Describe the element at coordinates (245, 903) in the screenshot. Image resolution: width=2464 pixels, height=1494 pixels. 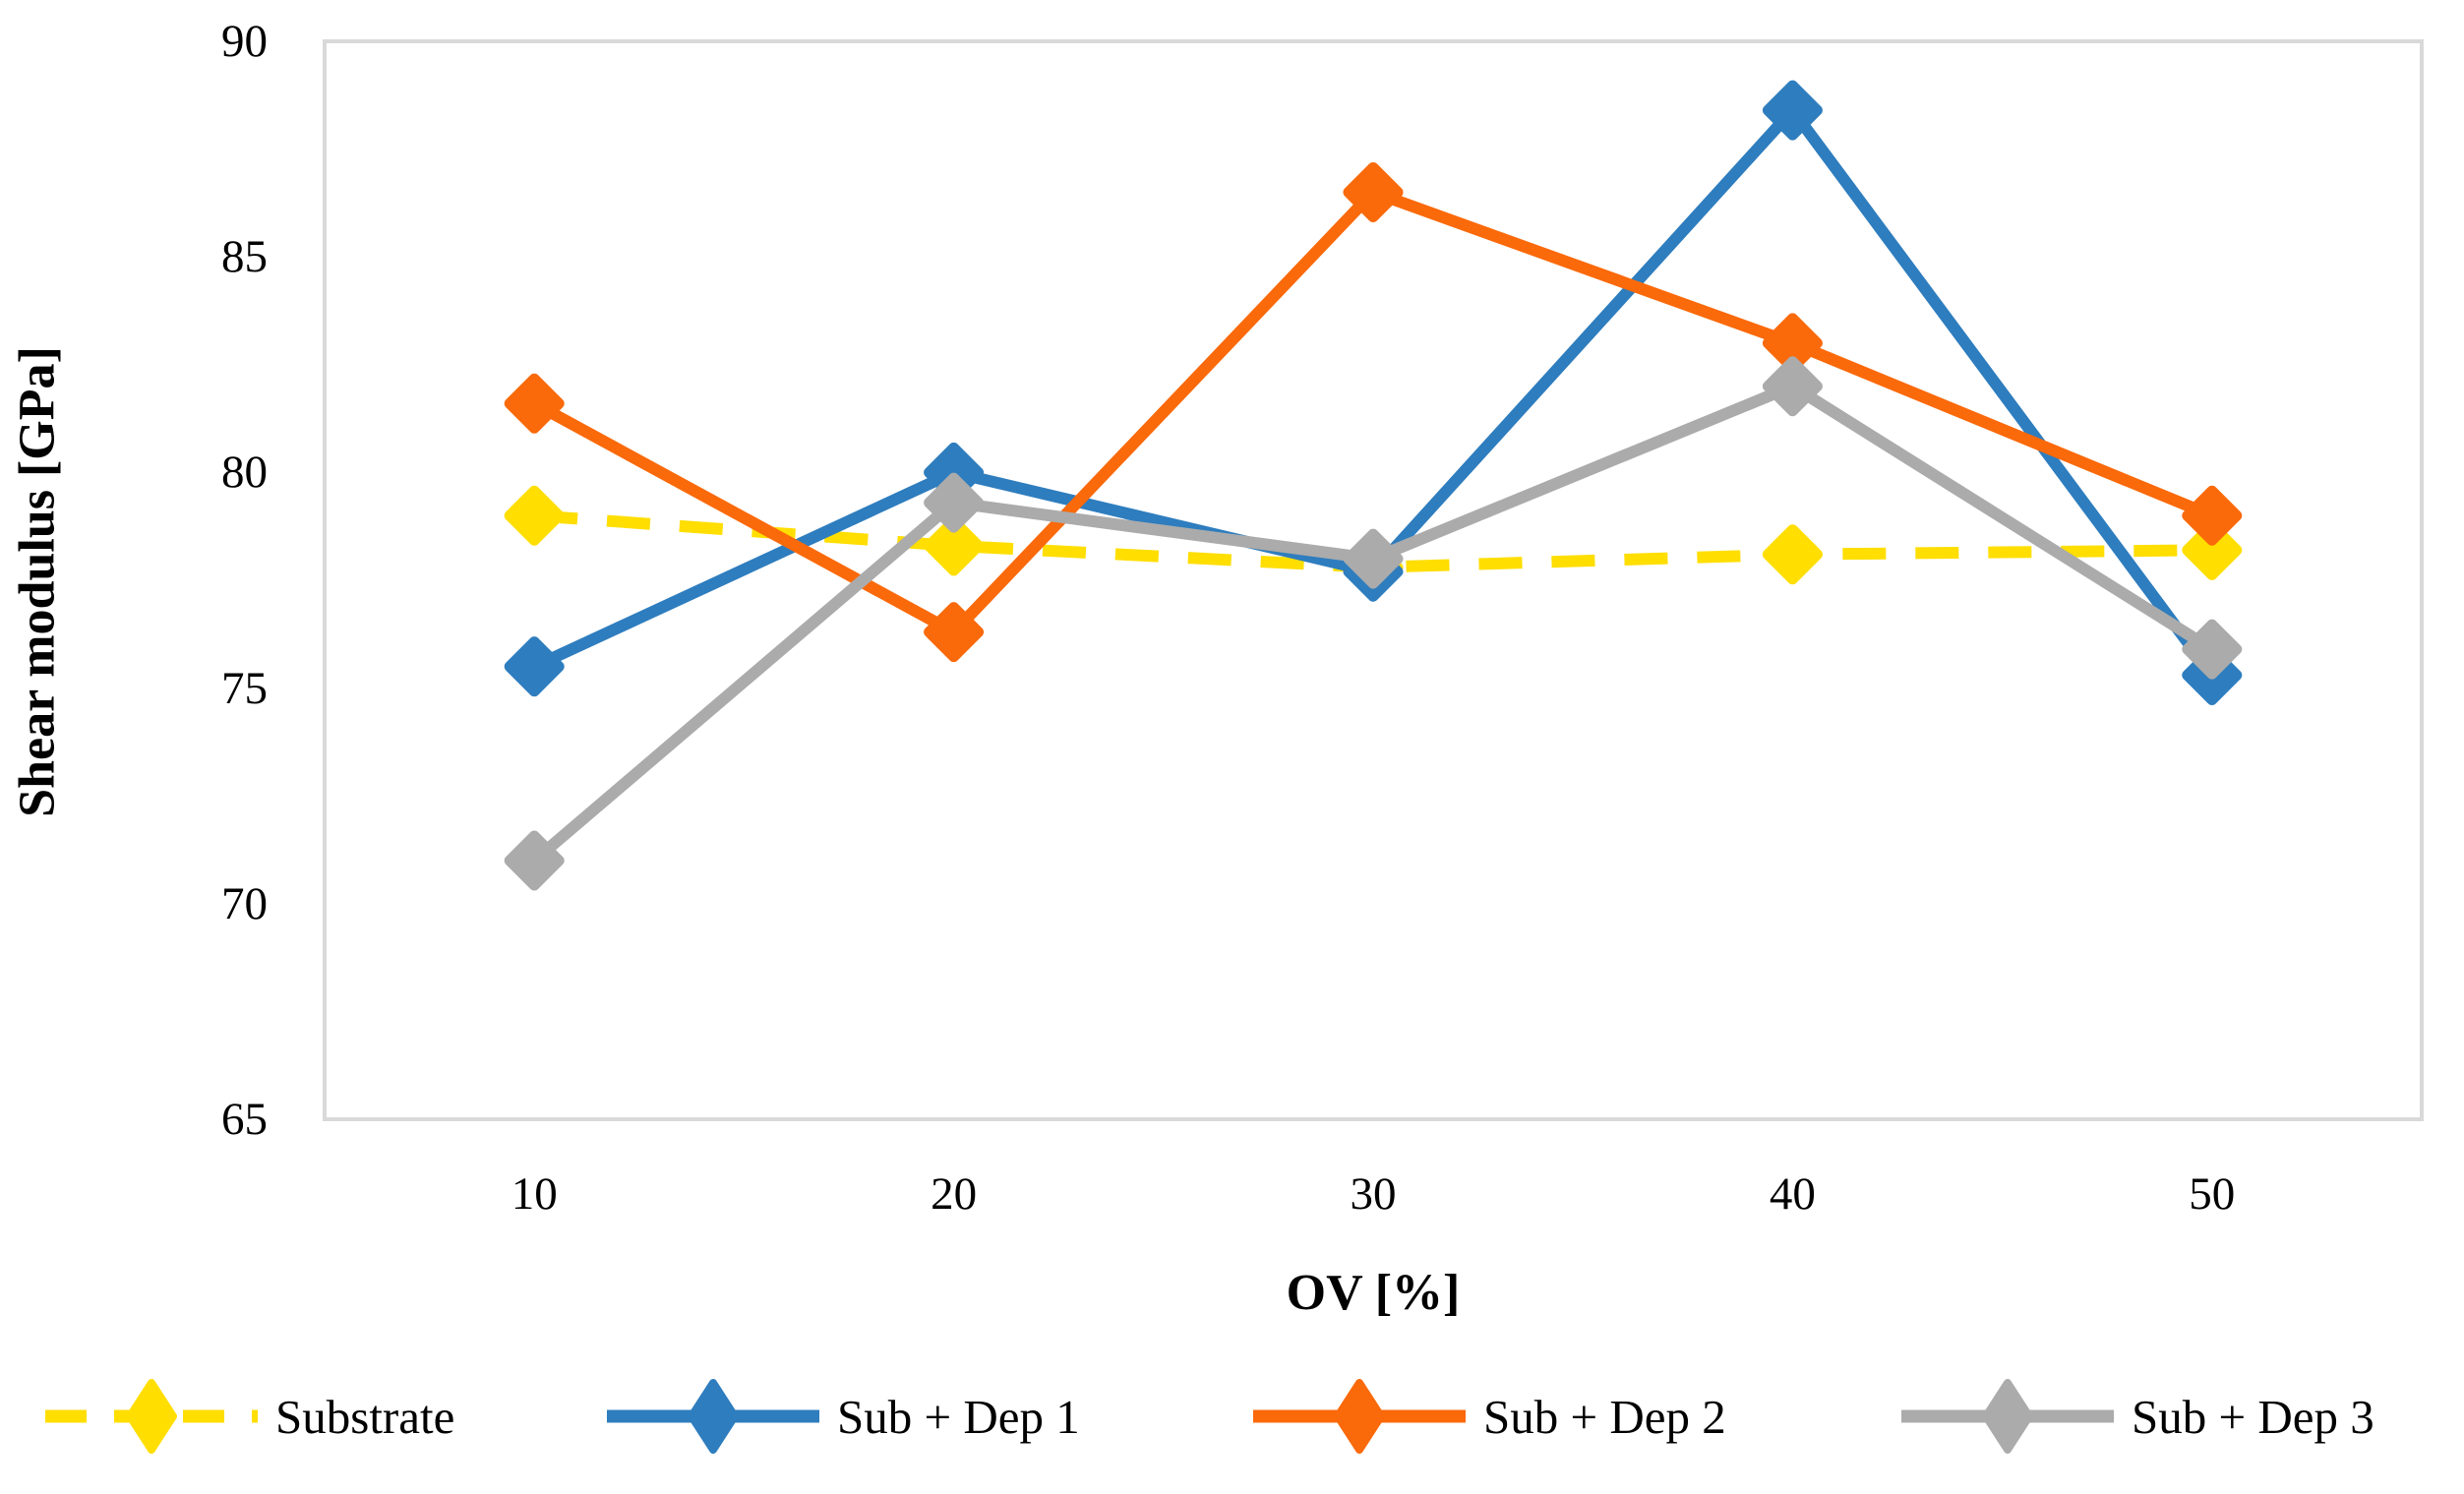
I see `y-tick-label: 70` at that location.